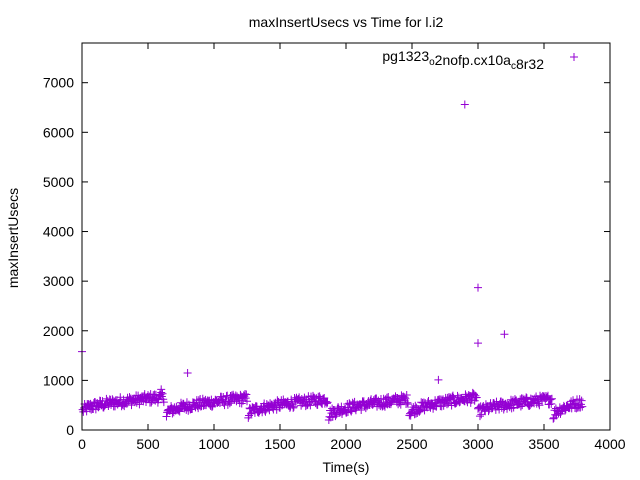 Image resolution: width=640 pixels, height=480 pixels. What do you see at coordinates (609, 444) in the screenshot?
I see `x-tick-label: 4000` at bounding box center [609, 444].